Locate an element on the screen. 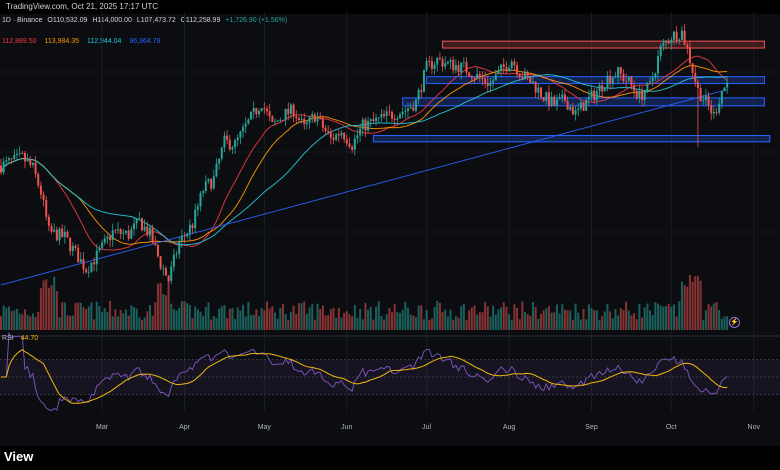 Image resolution: width=780 pixels, height=470 pixels. lightning-icon: ⚡ is located at coordinates (734, 322).